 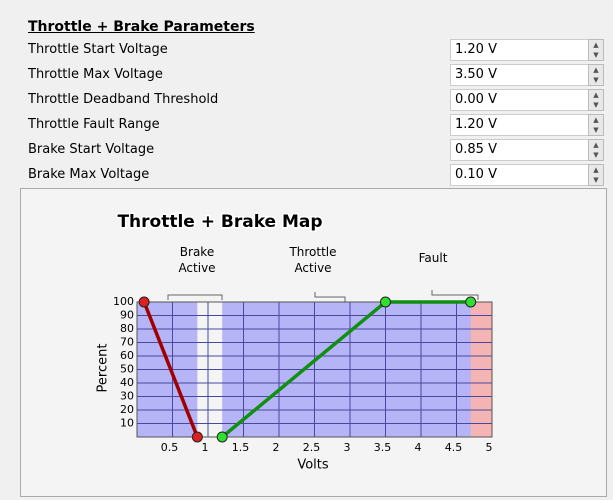 I want to click on y-tick-label: 80, so click(x=127, y=328).